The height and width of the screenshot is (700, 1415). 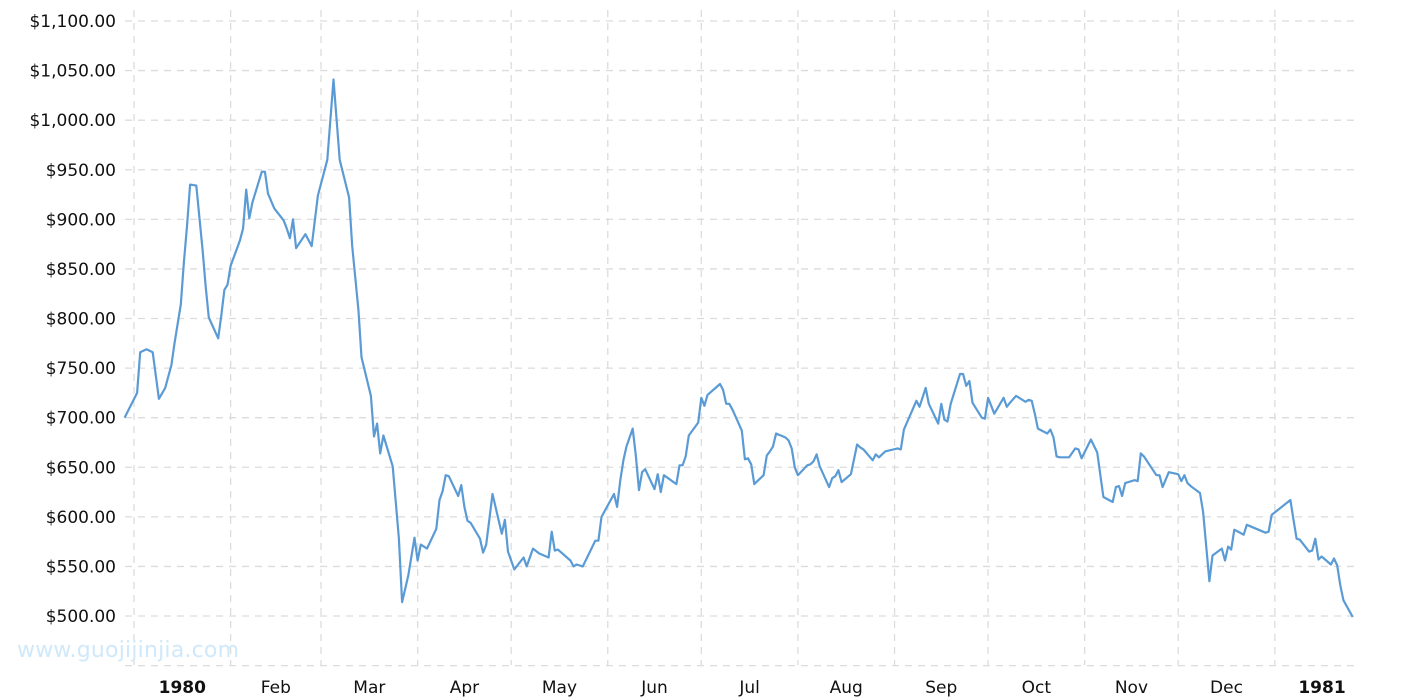 What do you see at coordinates (81, 518) in the screenshot?
I see `y-tick-label: $600.00` at bounding box center [81, 518].